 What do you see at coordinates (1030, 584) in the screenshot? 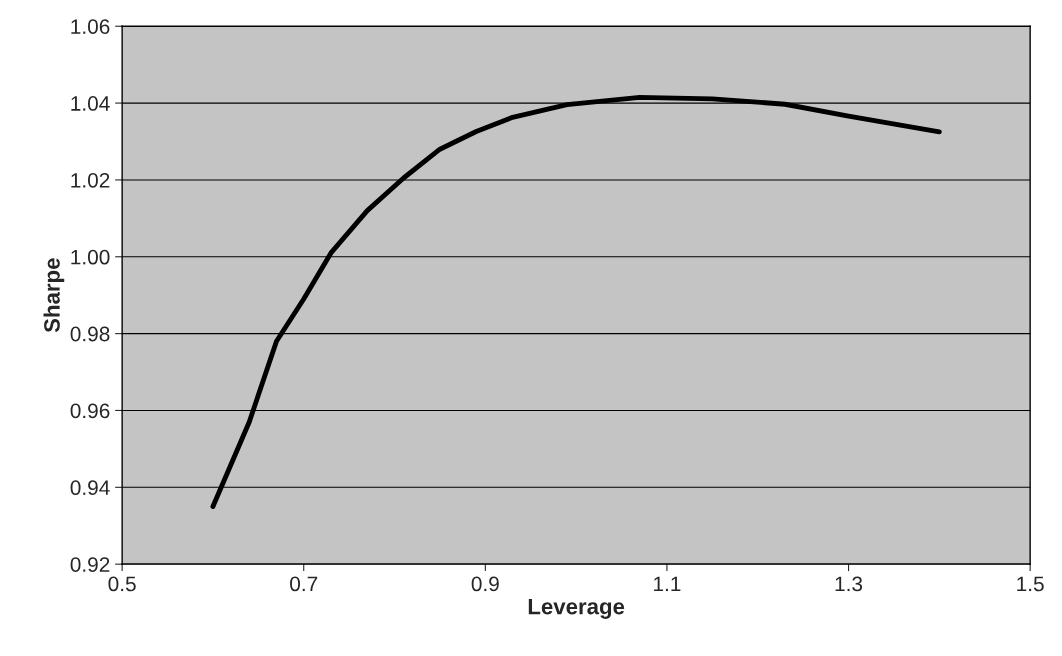
I see `x-tick-label: 1.5` at bounding box center [1030, 584].